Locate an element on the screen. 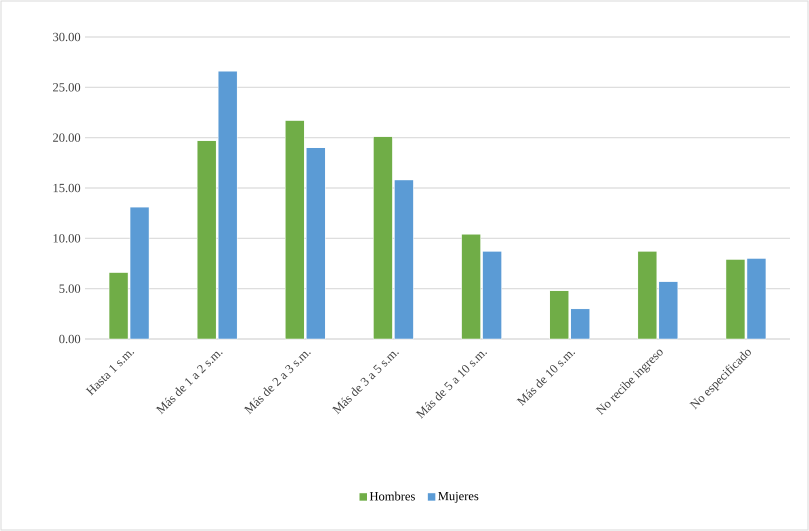  x-tick-label: Más de 5 a 10 s.m. is located at coordinates (451, 385).